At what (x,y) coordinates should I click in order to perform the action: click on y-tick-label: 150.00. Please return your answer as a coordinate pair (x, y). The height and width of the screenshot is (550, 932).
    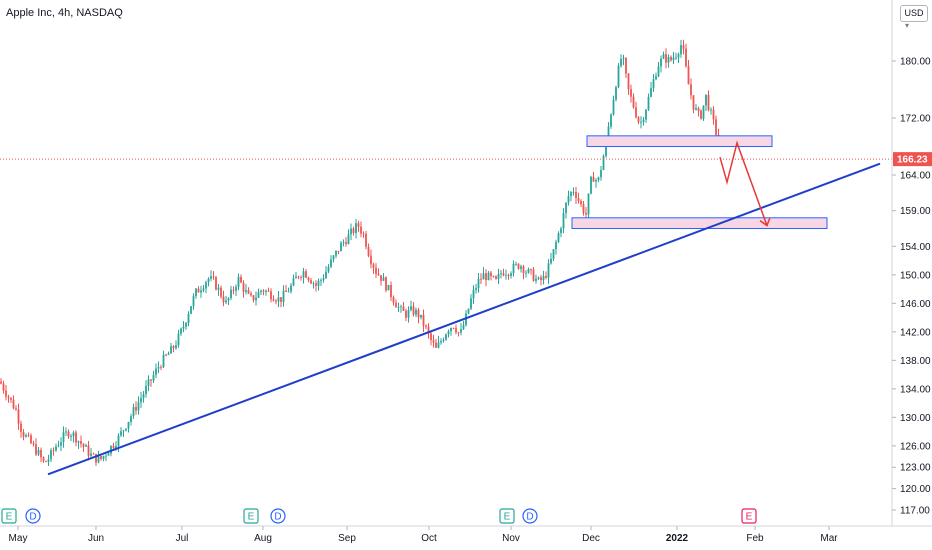
    Looking at the image, I should click on (915, 275).